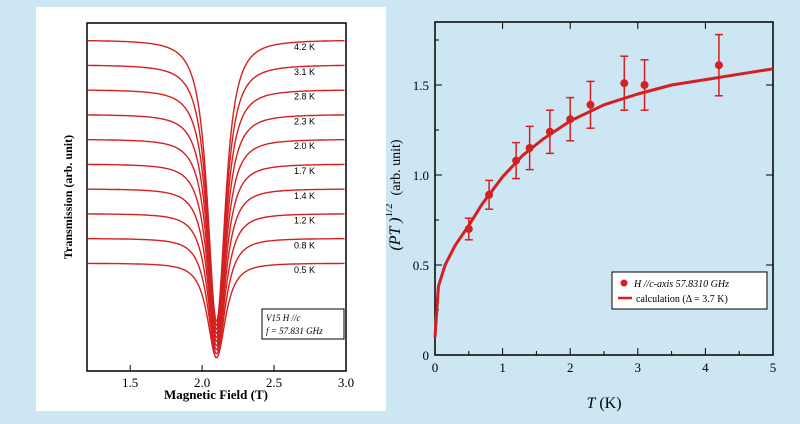 The image size is (800, 424). Describe the element at coordinates (304, 196) in the screenshot. I see `temperature-label: 1.4 K` at that location.